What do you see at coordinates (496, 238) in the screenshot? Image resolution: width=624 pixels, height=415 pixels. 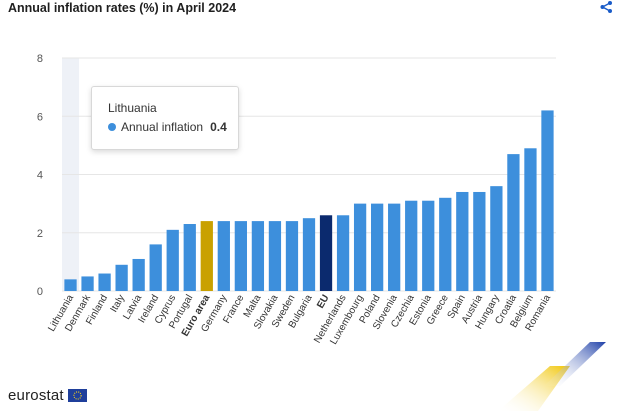 I see `bar-hungary` at bounding box center [496, 238].